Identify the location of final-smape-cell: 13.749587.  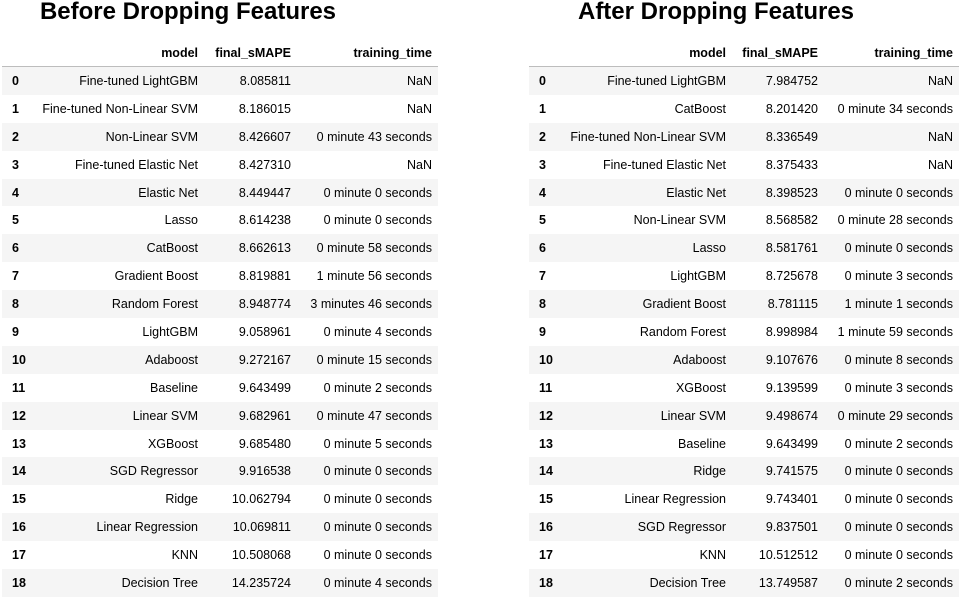
(788, 582).